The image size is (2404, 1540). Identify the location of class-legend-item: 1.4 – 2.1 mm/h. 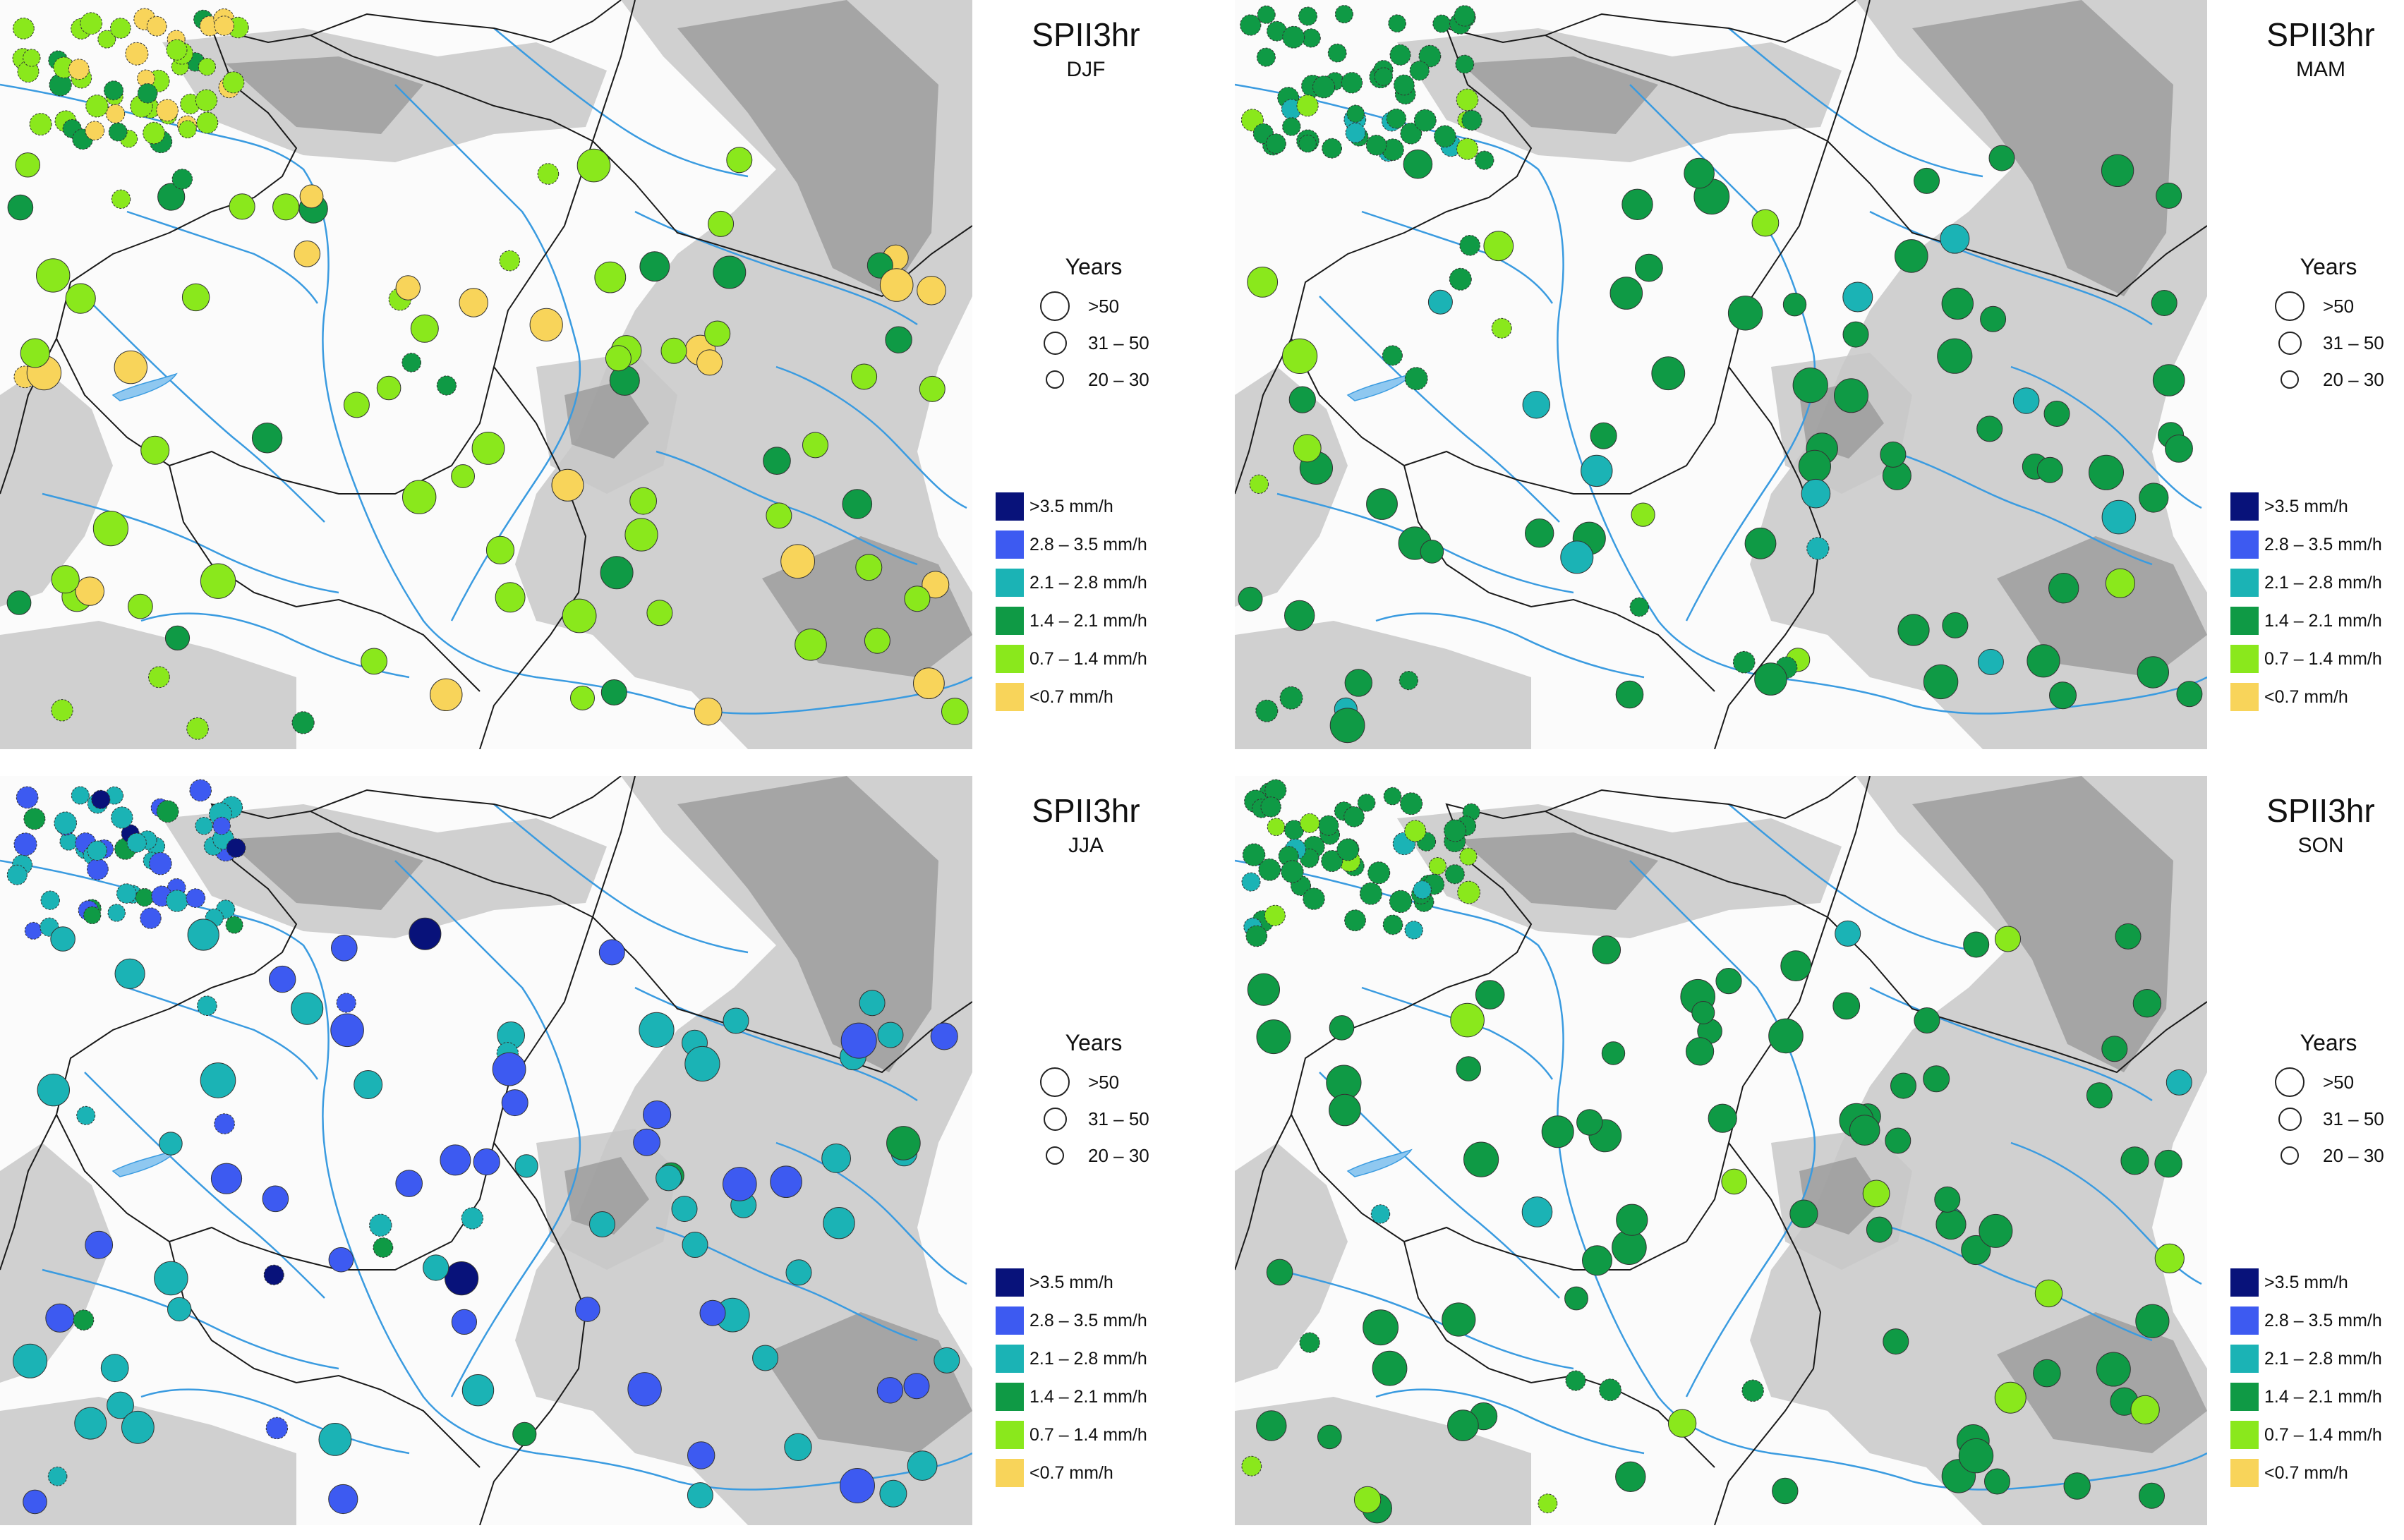
(2306, 1396).